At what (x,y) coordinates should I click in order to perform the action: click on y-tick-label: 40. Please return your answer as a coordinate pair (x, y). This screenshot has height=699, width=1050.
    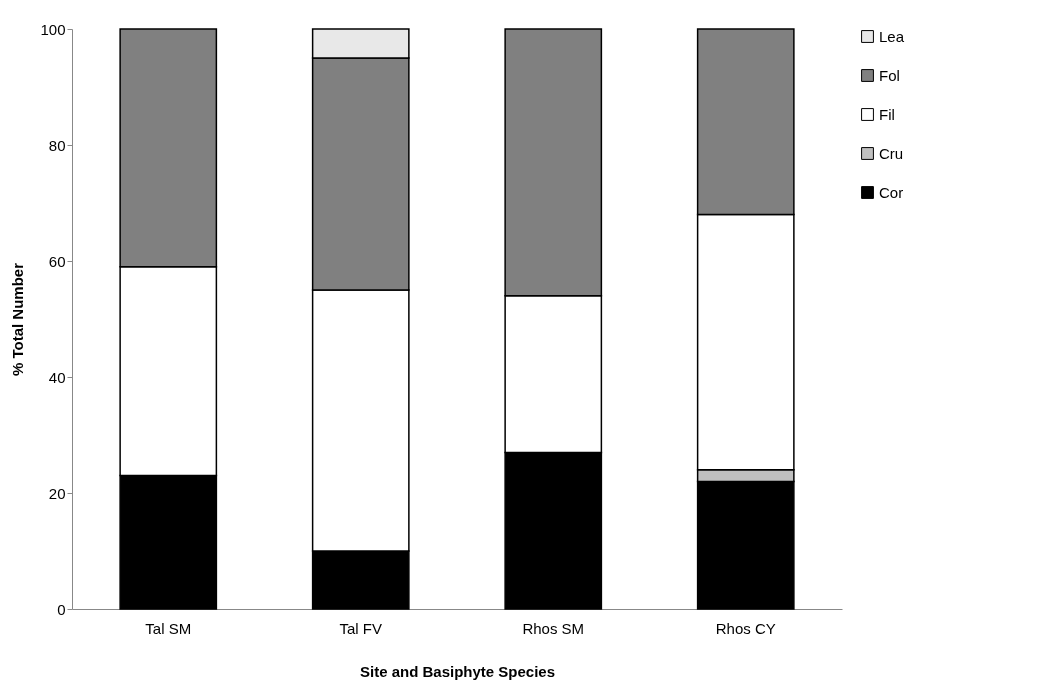
    Looking at the image, I should click on (57, 377).